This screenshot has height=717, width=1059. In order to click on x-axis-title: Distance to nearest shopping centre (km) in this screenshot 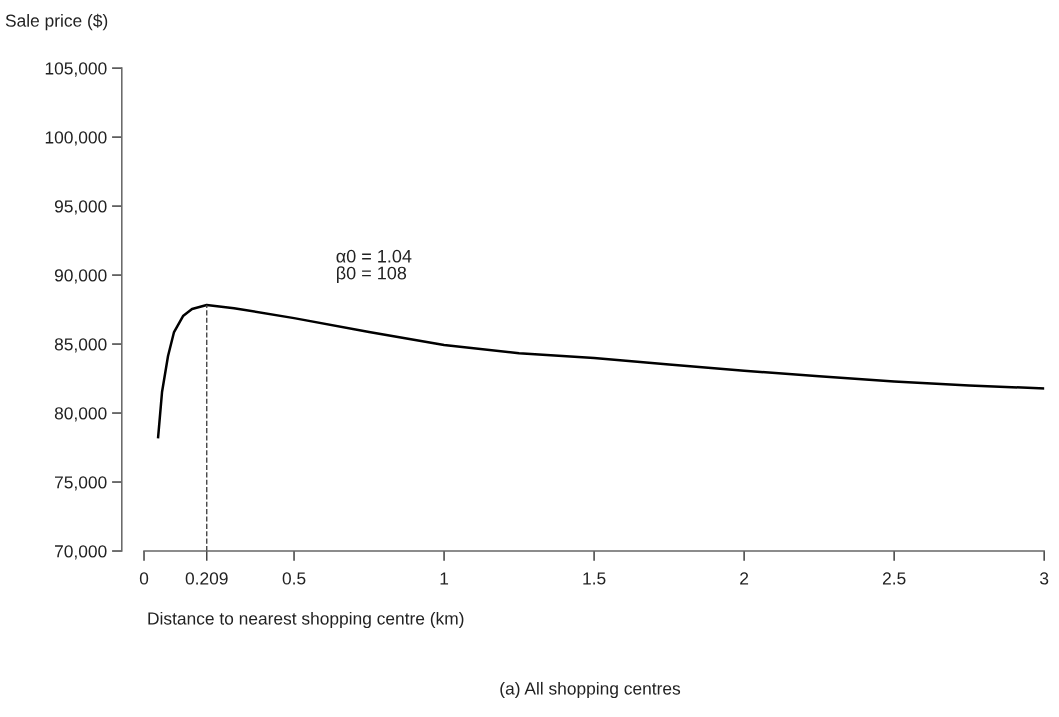, I will do `click(306, 620)`.